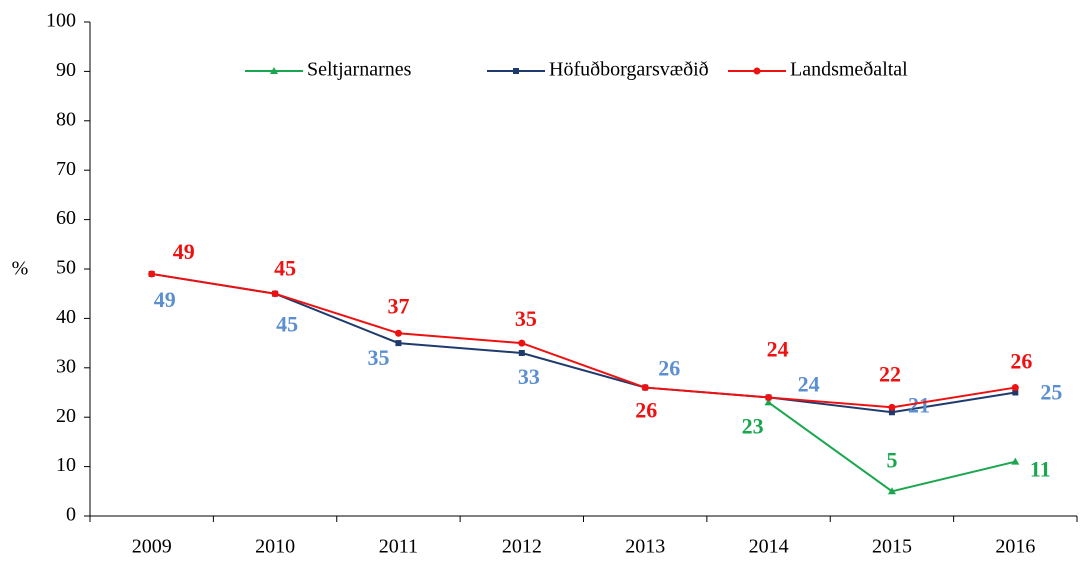 The image size is (1083, 561). What do you see at coordinates (1015, 547) in the screenshot?
I see `x-tick-label: 2016` at bounding box center [1015, 547].